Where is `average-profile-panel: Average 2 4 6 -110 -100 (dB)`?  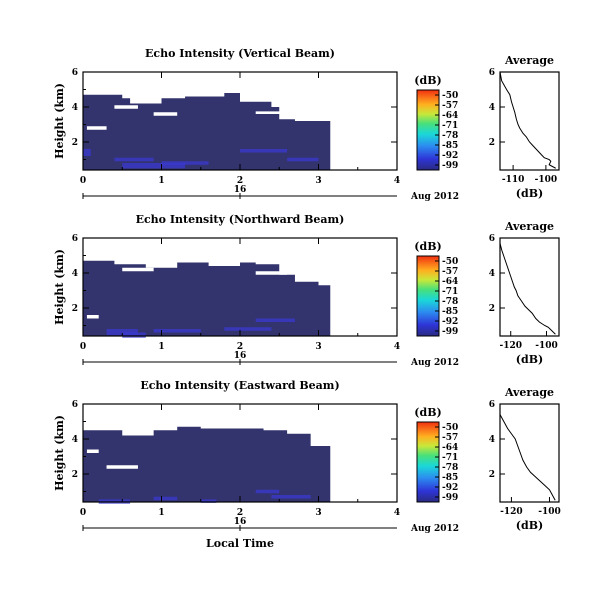 average-profile-panel: Average 2 4 6 -110 -100 (dB) is located at coordinates (524, 127).